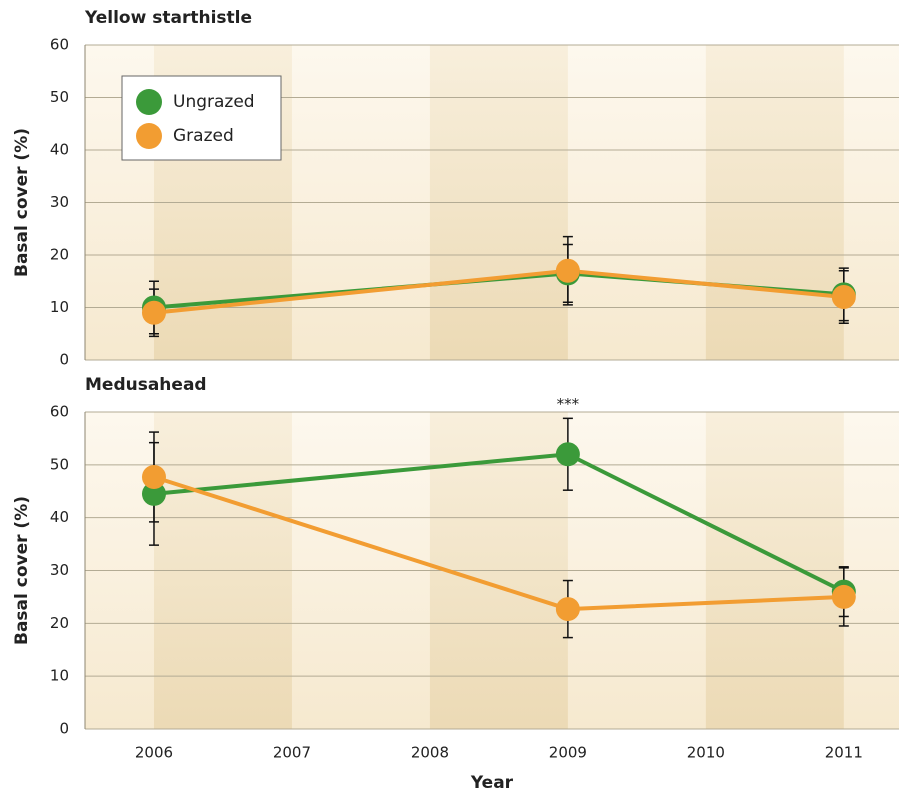 The height and width of the screenshot is (796, 904). I want to click on chart-title: Yellow starthistle, so click(168, 18).